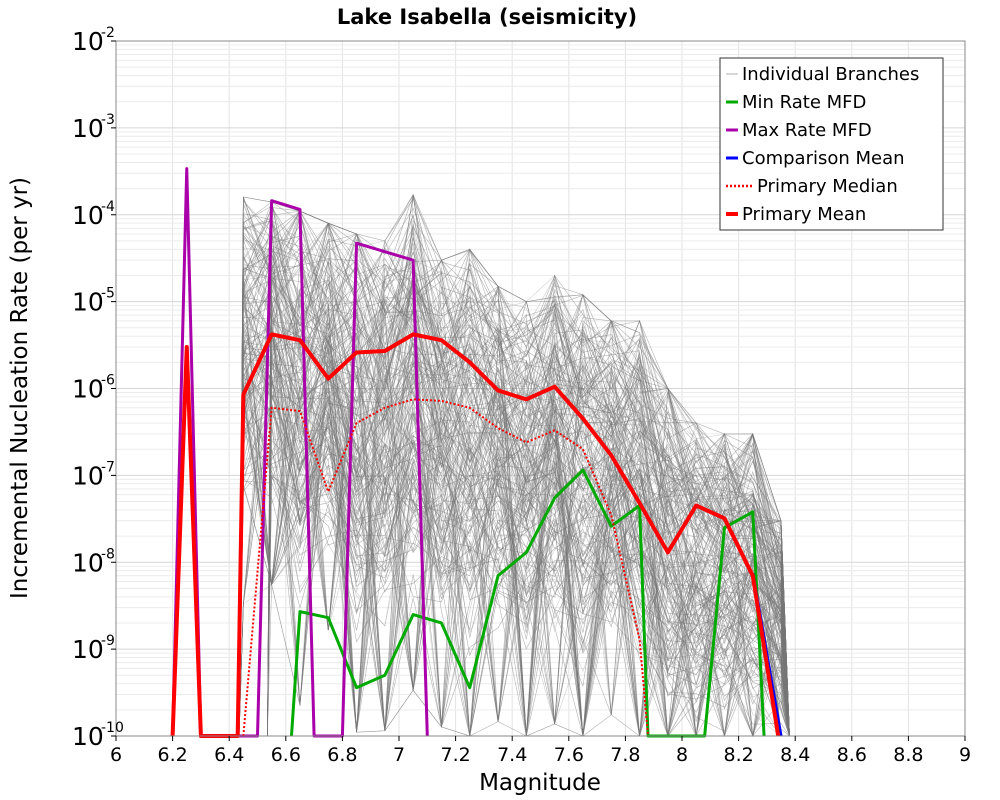 This screenshot has width=1000, height=800. I want to click on legend-label: Individual Branches, so click(830, 74).